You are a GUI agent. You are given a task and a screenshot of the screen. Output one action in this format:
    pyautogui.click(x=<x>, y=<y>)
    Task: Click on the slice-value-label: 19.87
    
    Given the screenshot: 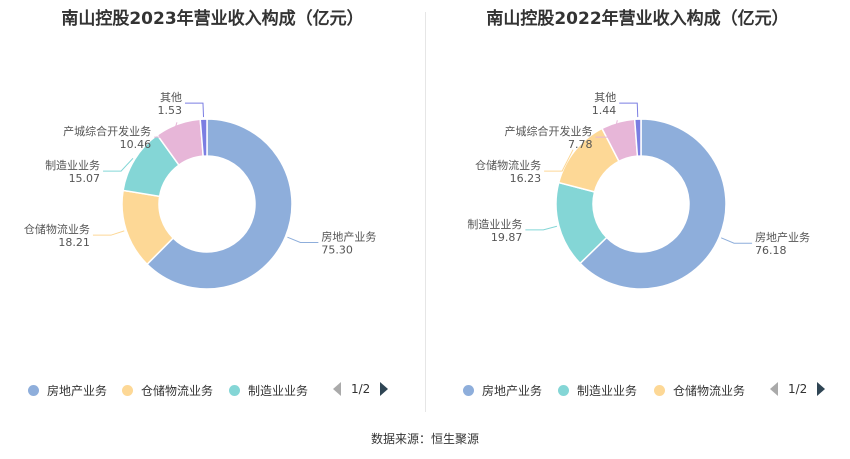 What is the action you would take?
    pyautogui.click(x=506, y=237)
    